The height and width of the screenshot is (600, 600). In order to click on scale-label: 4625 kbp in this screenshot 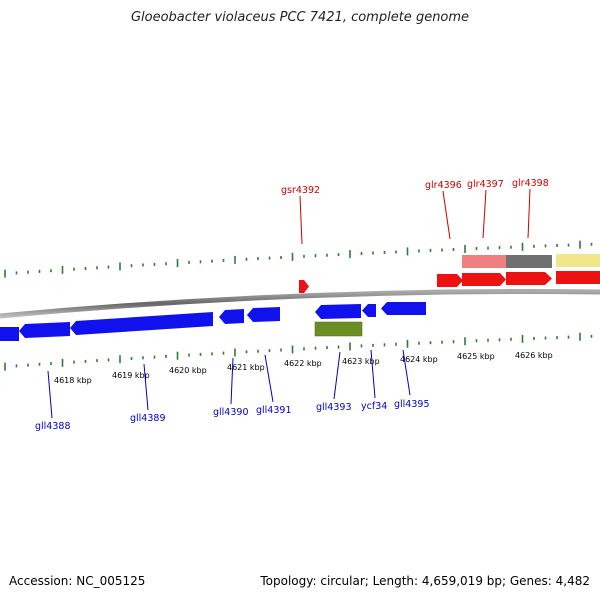, I will do `click(476, 356)`.